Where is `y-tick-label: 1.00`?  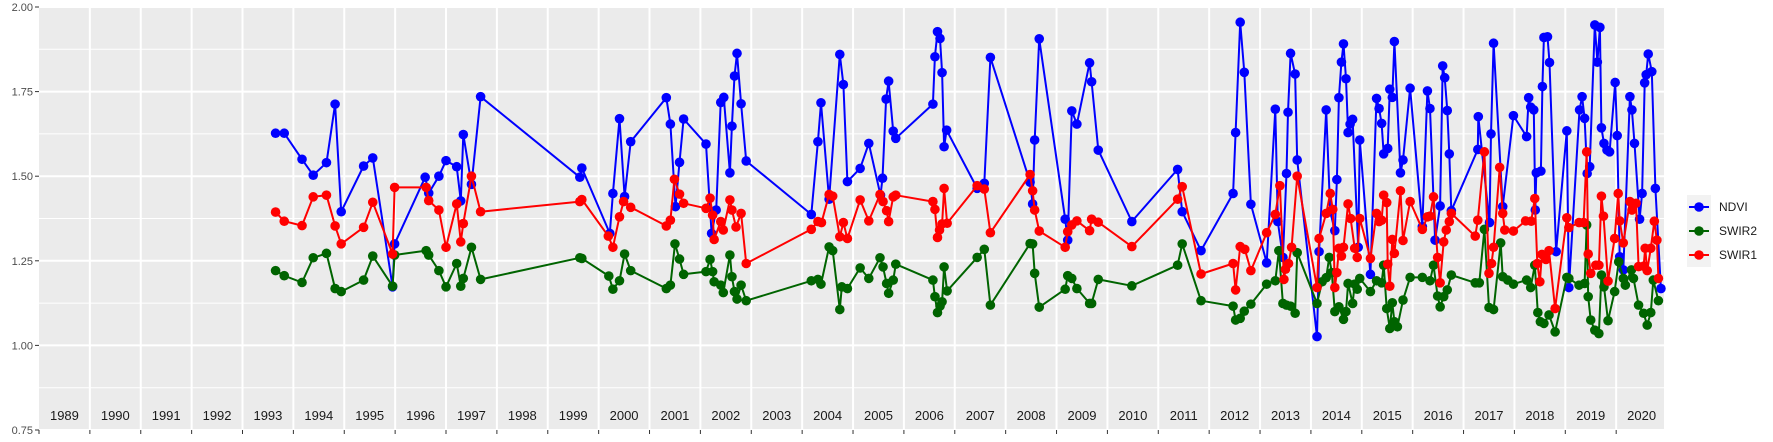
y-tick-label: 1.00 is located at coordinates (22, 346).